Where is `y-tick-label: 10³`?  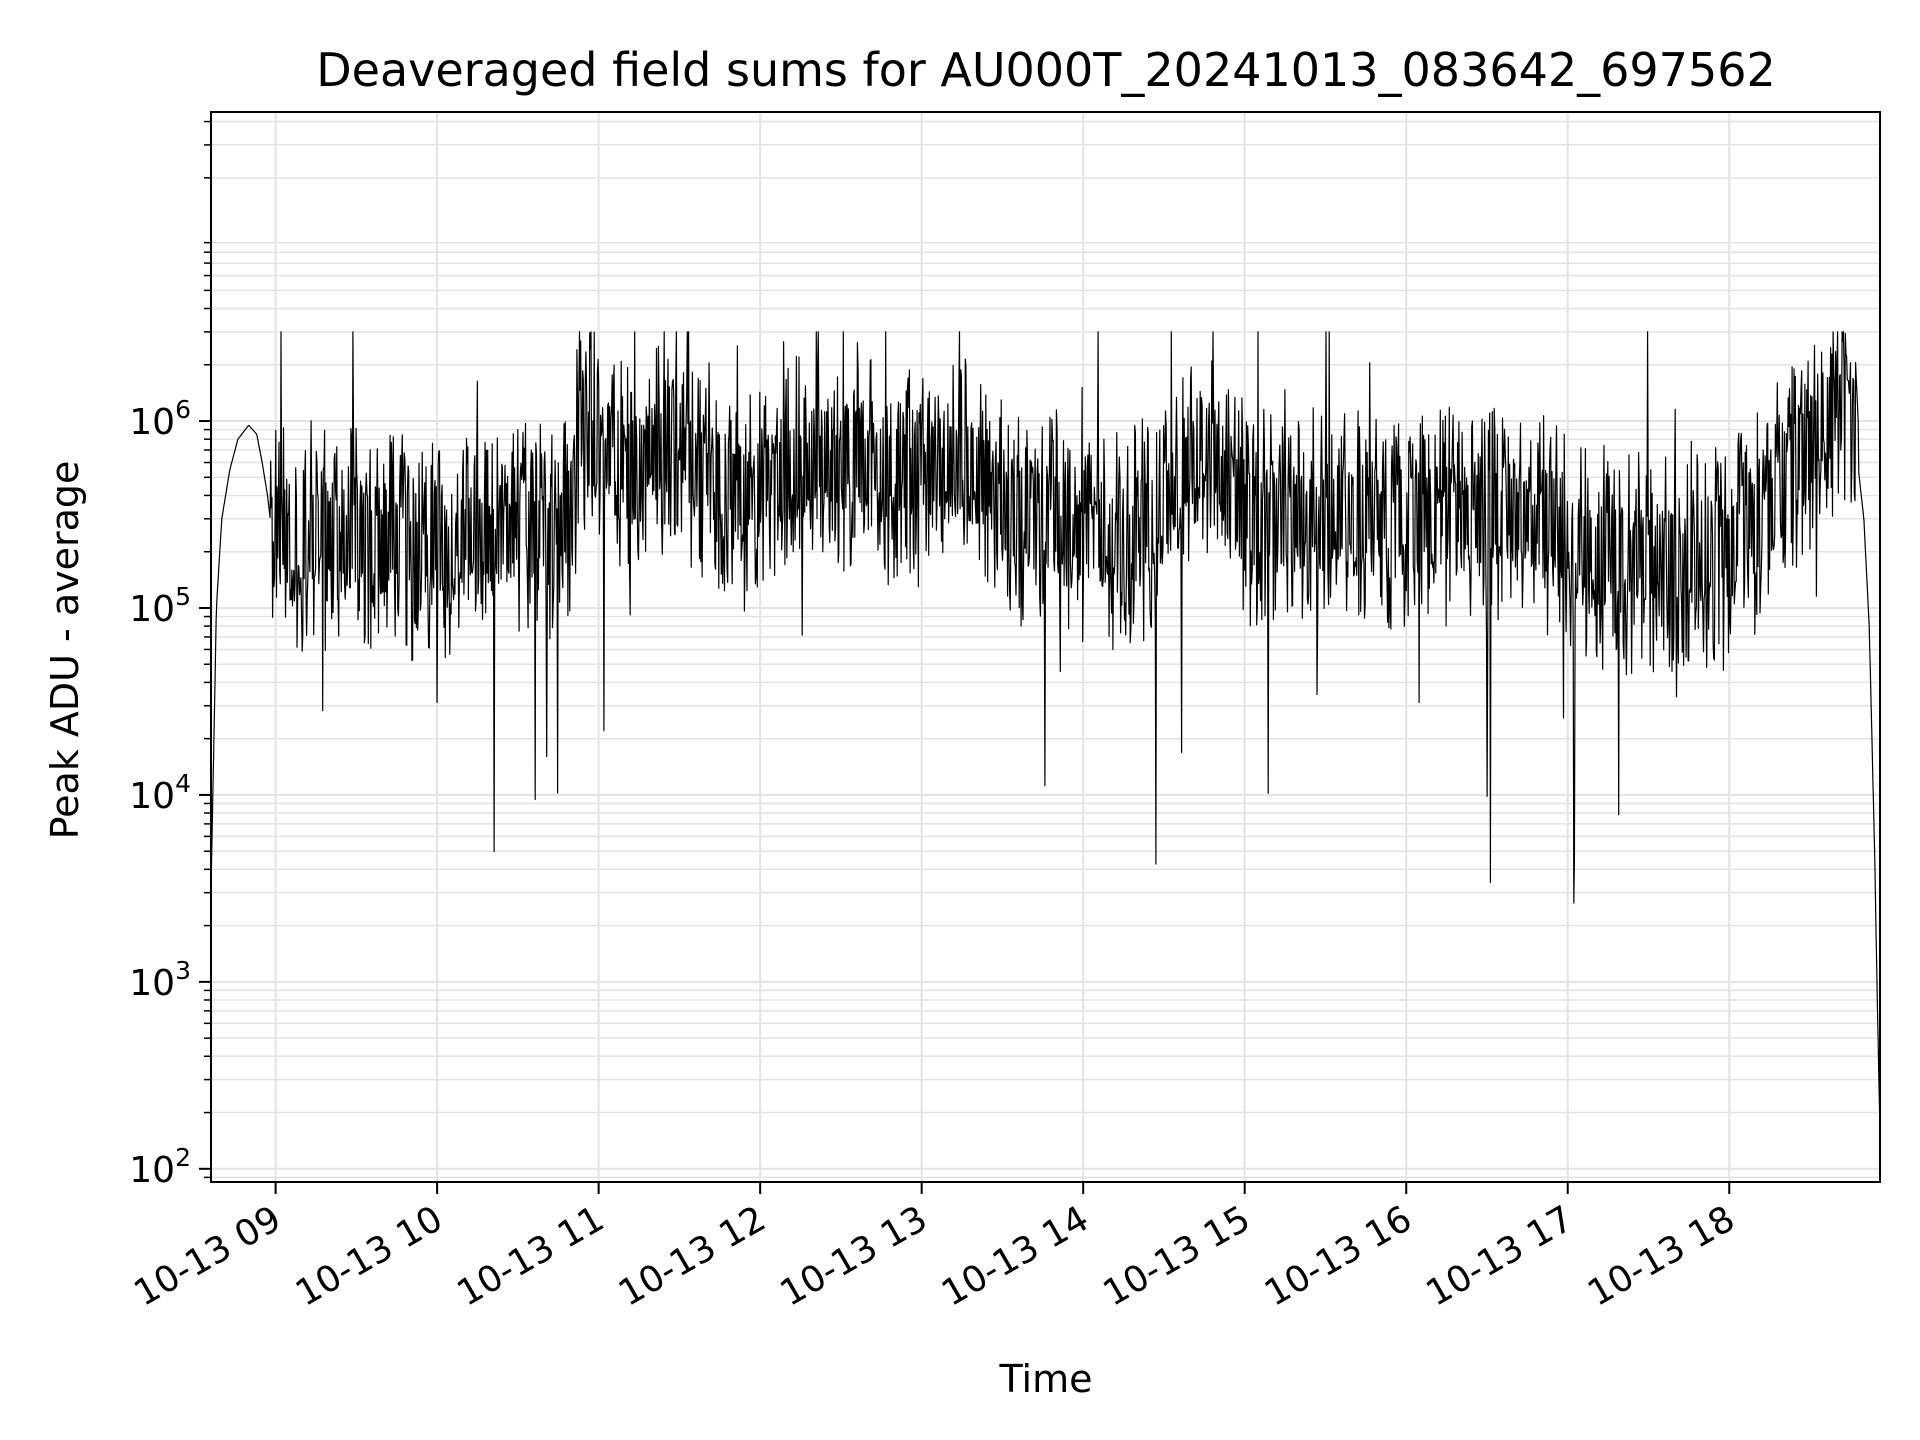 y-tick-label: 10³ is located at coordinates (160, 980).